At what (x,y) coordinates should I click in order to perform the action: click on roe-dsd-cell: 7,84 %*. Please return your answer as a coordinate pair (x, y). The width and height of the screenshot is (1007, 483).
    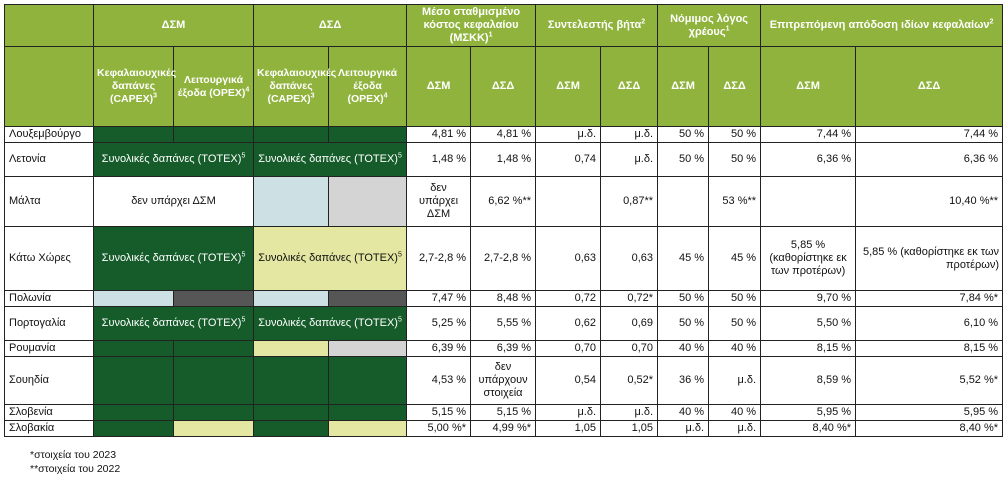
    Looking at the image, I should click on (929, 298).